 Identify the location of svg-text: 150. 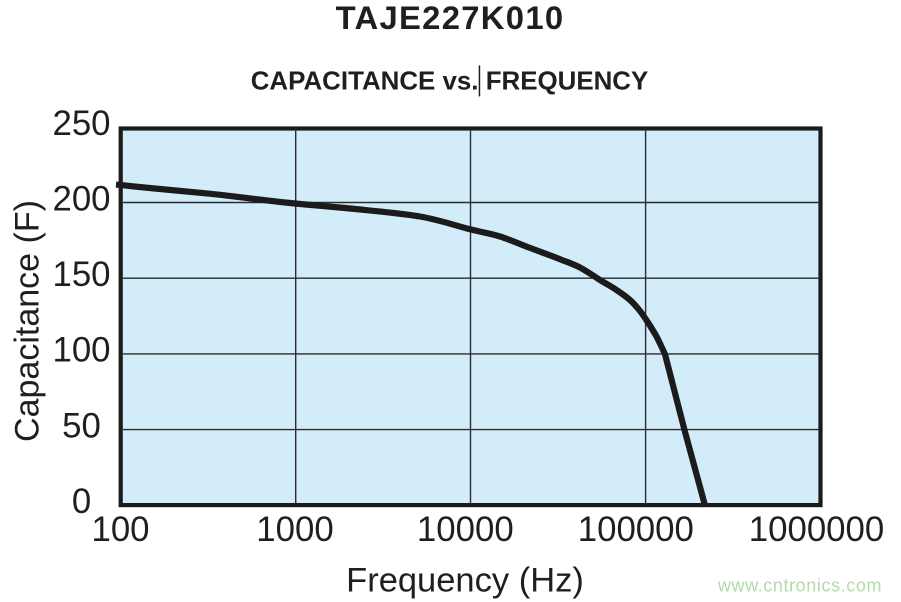
(81, 274).